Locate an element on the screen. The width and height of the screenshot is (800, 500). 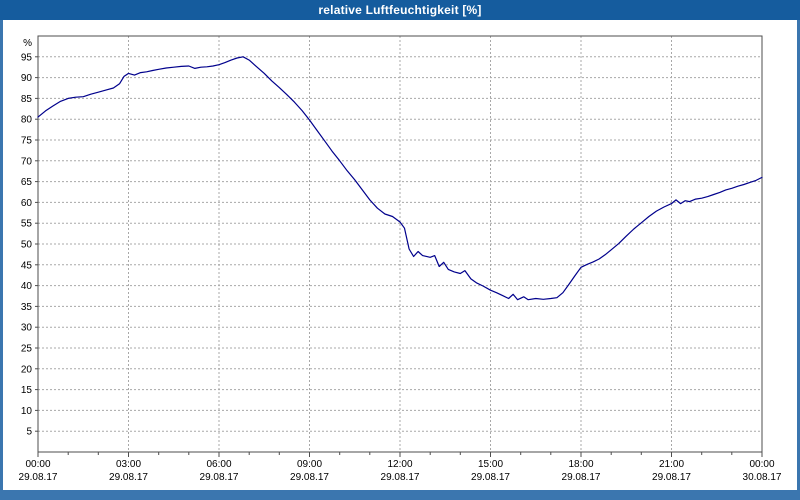
x-tick-time: 03:00 is located at coordinates (128, 464).